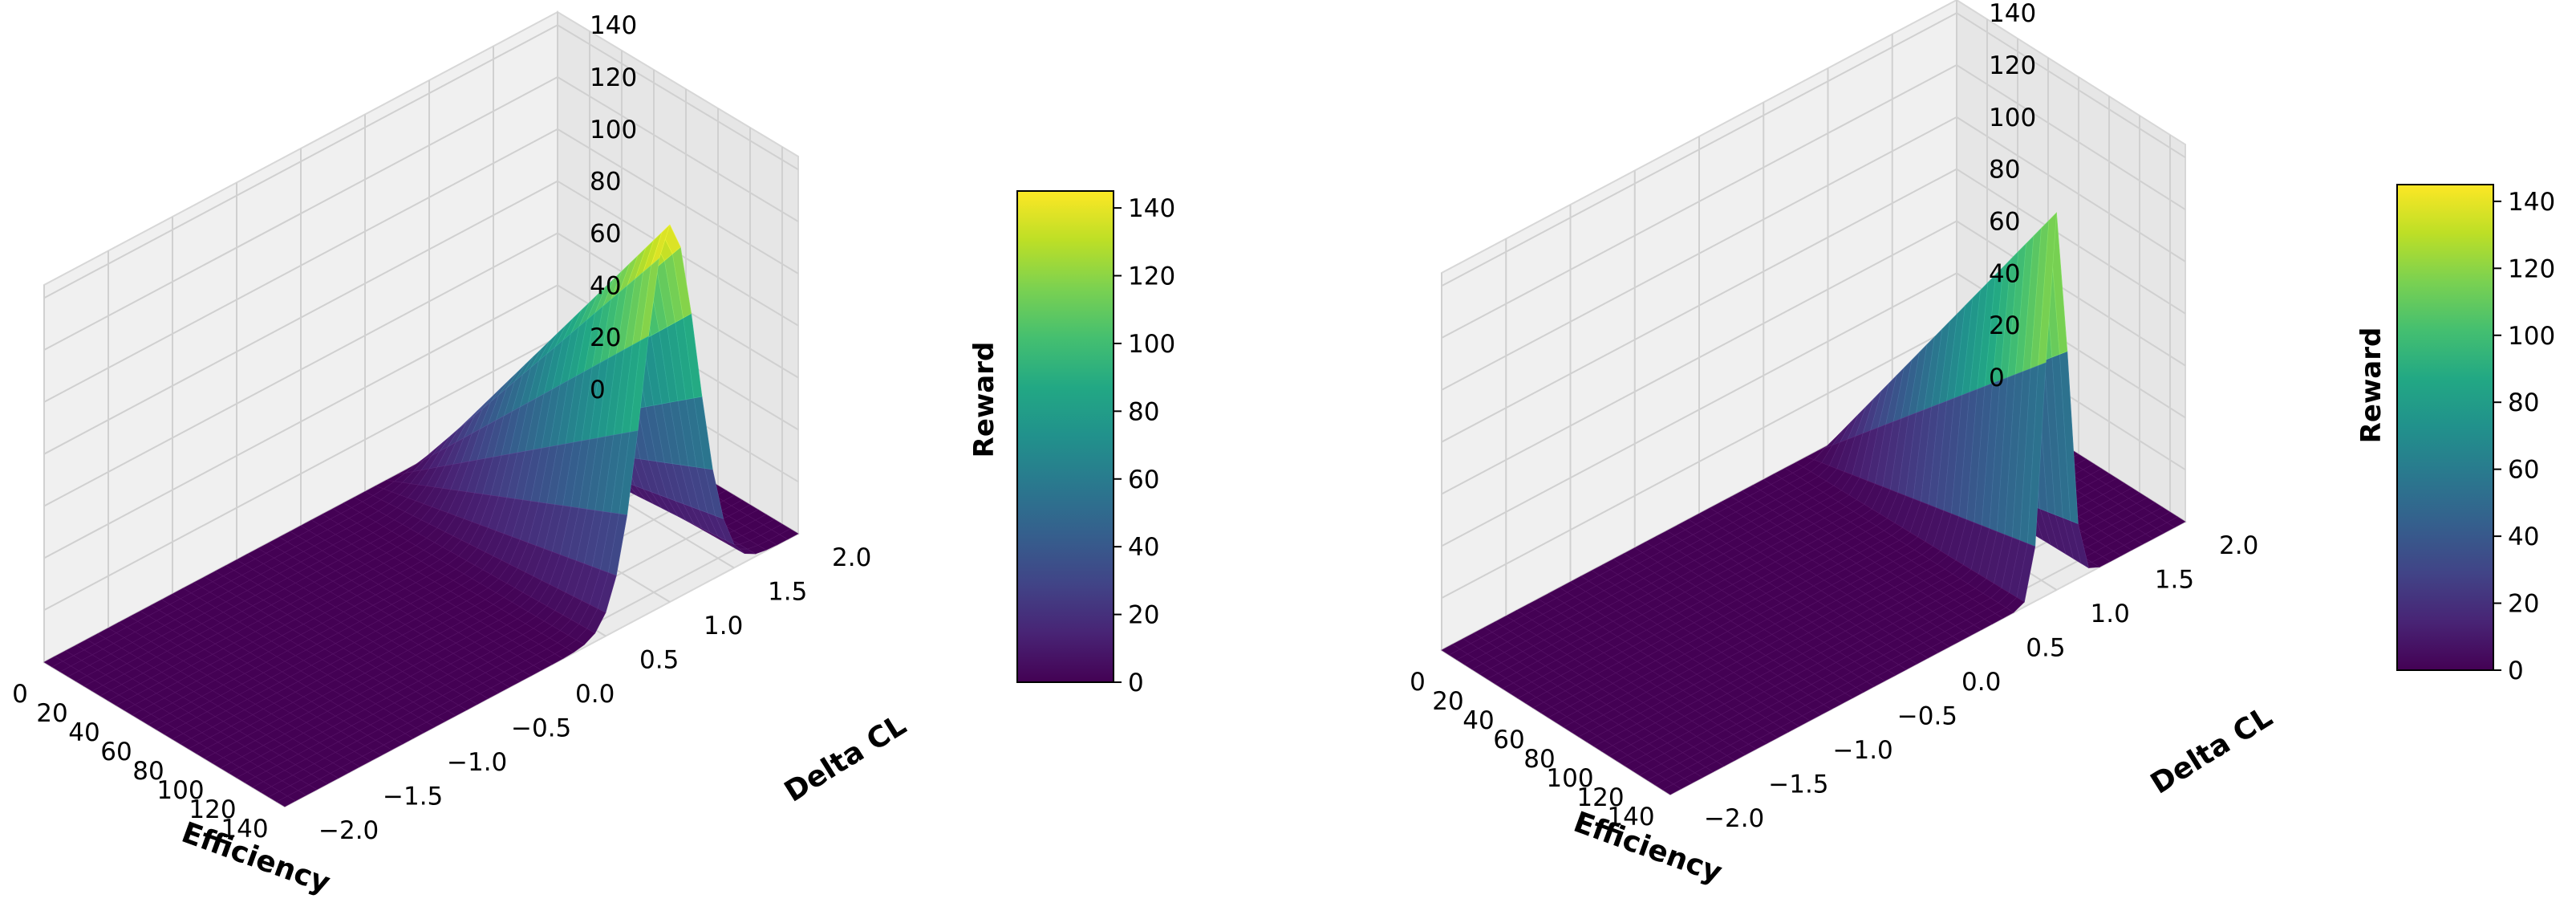 This screenshot has width=2576, height=923. I want to click on y-tick-label: 2.0, so click(851, 557).